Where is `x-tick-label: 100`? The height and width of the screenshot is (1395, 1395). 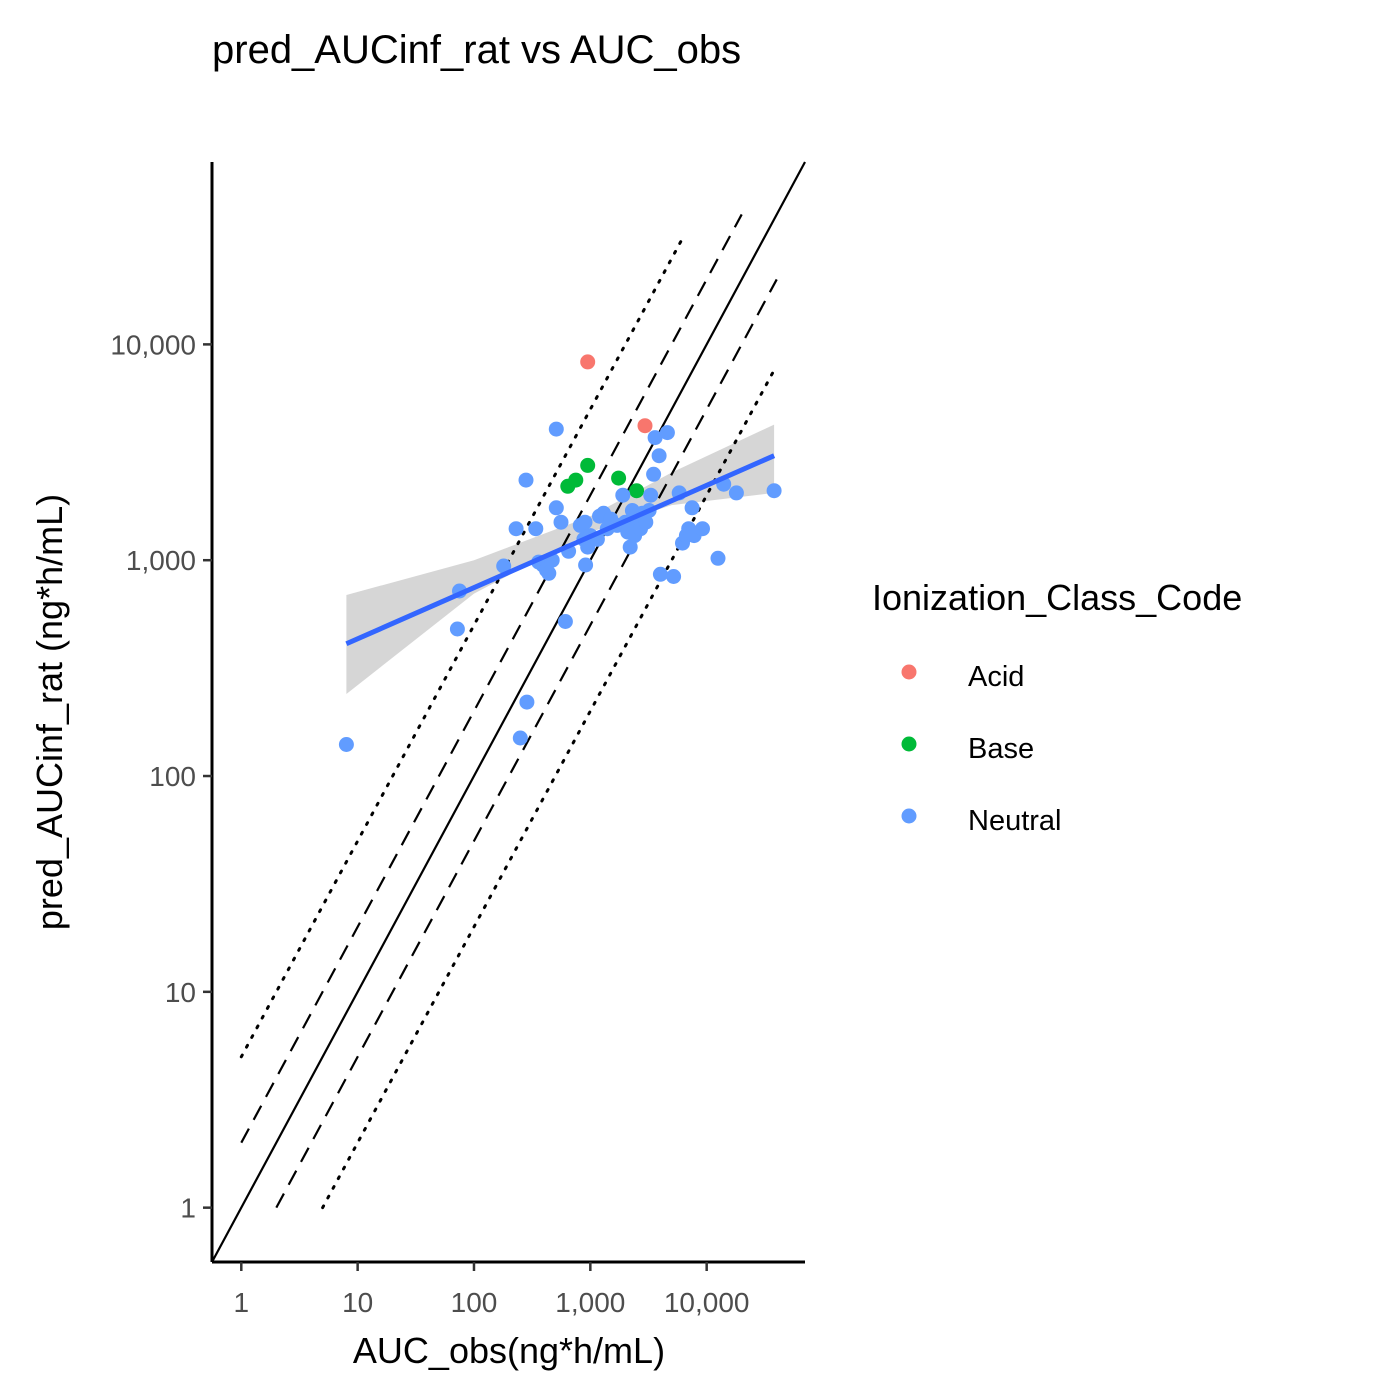 x-tick-label: 100 is located at coordinates (474, 1302).